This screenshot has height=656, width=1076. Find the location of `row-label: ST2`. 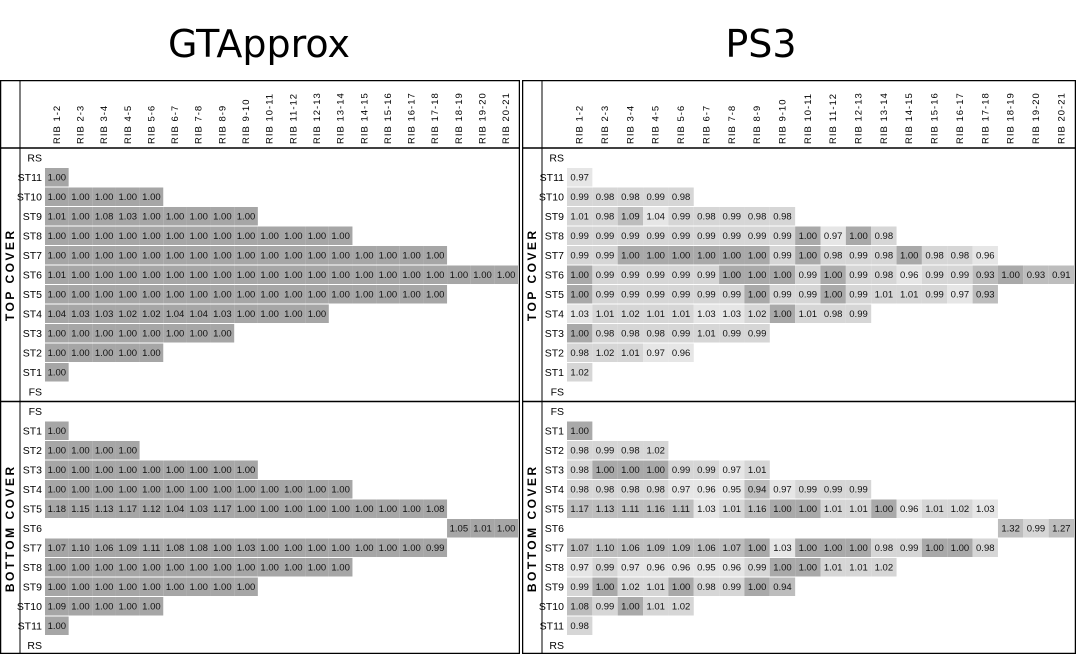

row-label: ST2 is located at coordinates (32, 353).